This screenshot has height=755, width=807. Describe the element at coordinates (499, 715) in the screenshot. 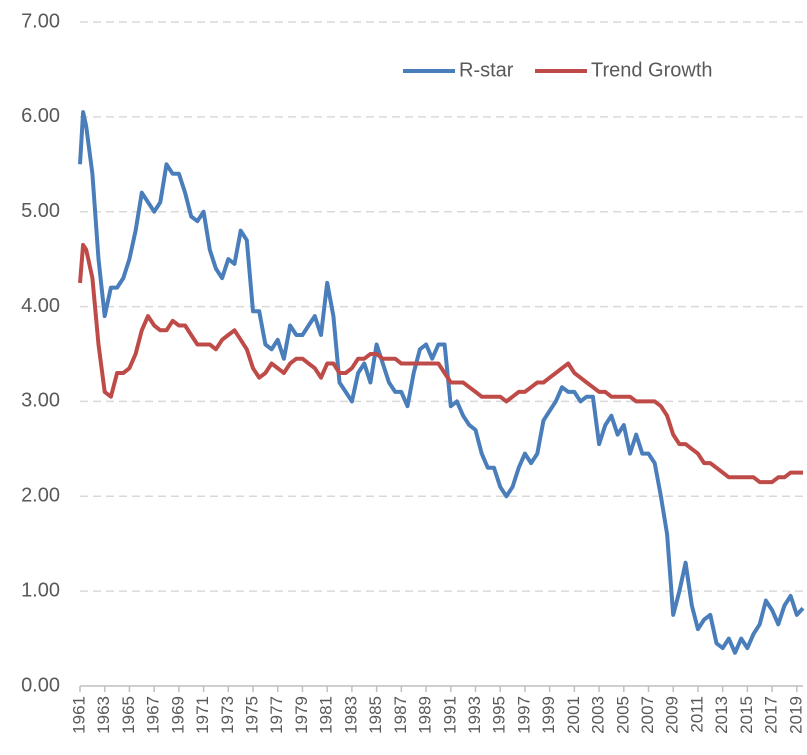

I see `x-tick-label: 1995` at that location.